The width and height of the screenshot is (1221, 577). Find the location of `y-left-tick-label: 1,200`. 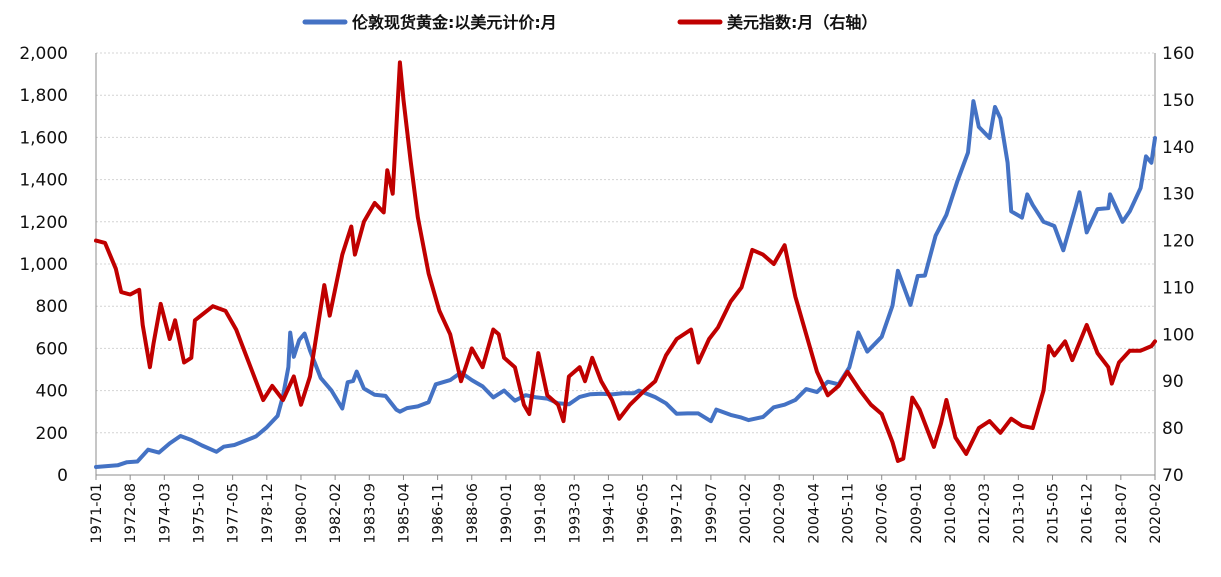

y-left-tick-label: 1,200 is located at coordinates (43, 223).